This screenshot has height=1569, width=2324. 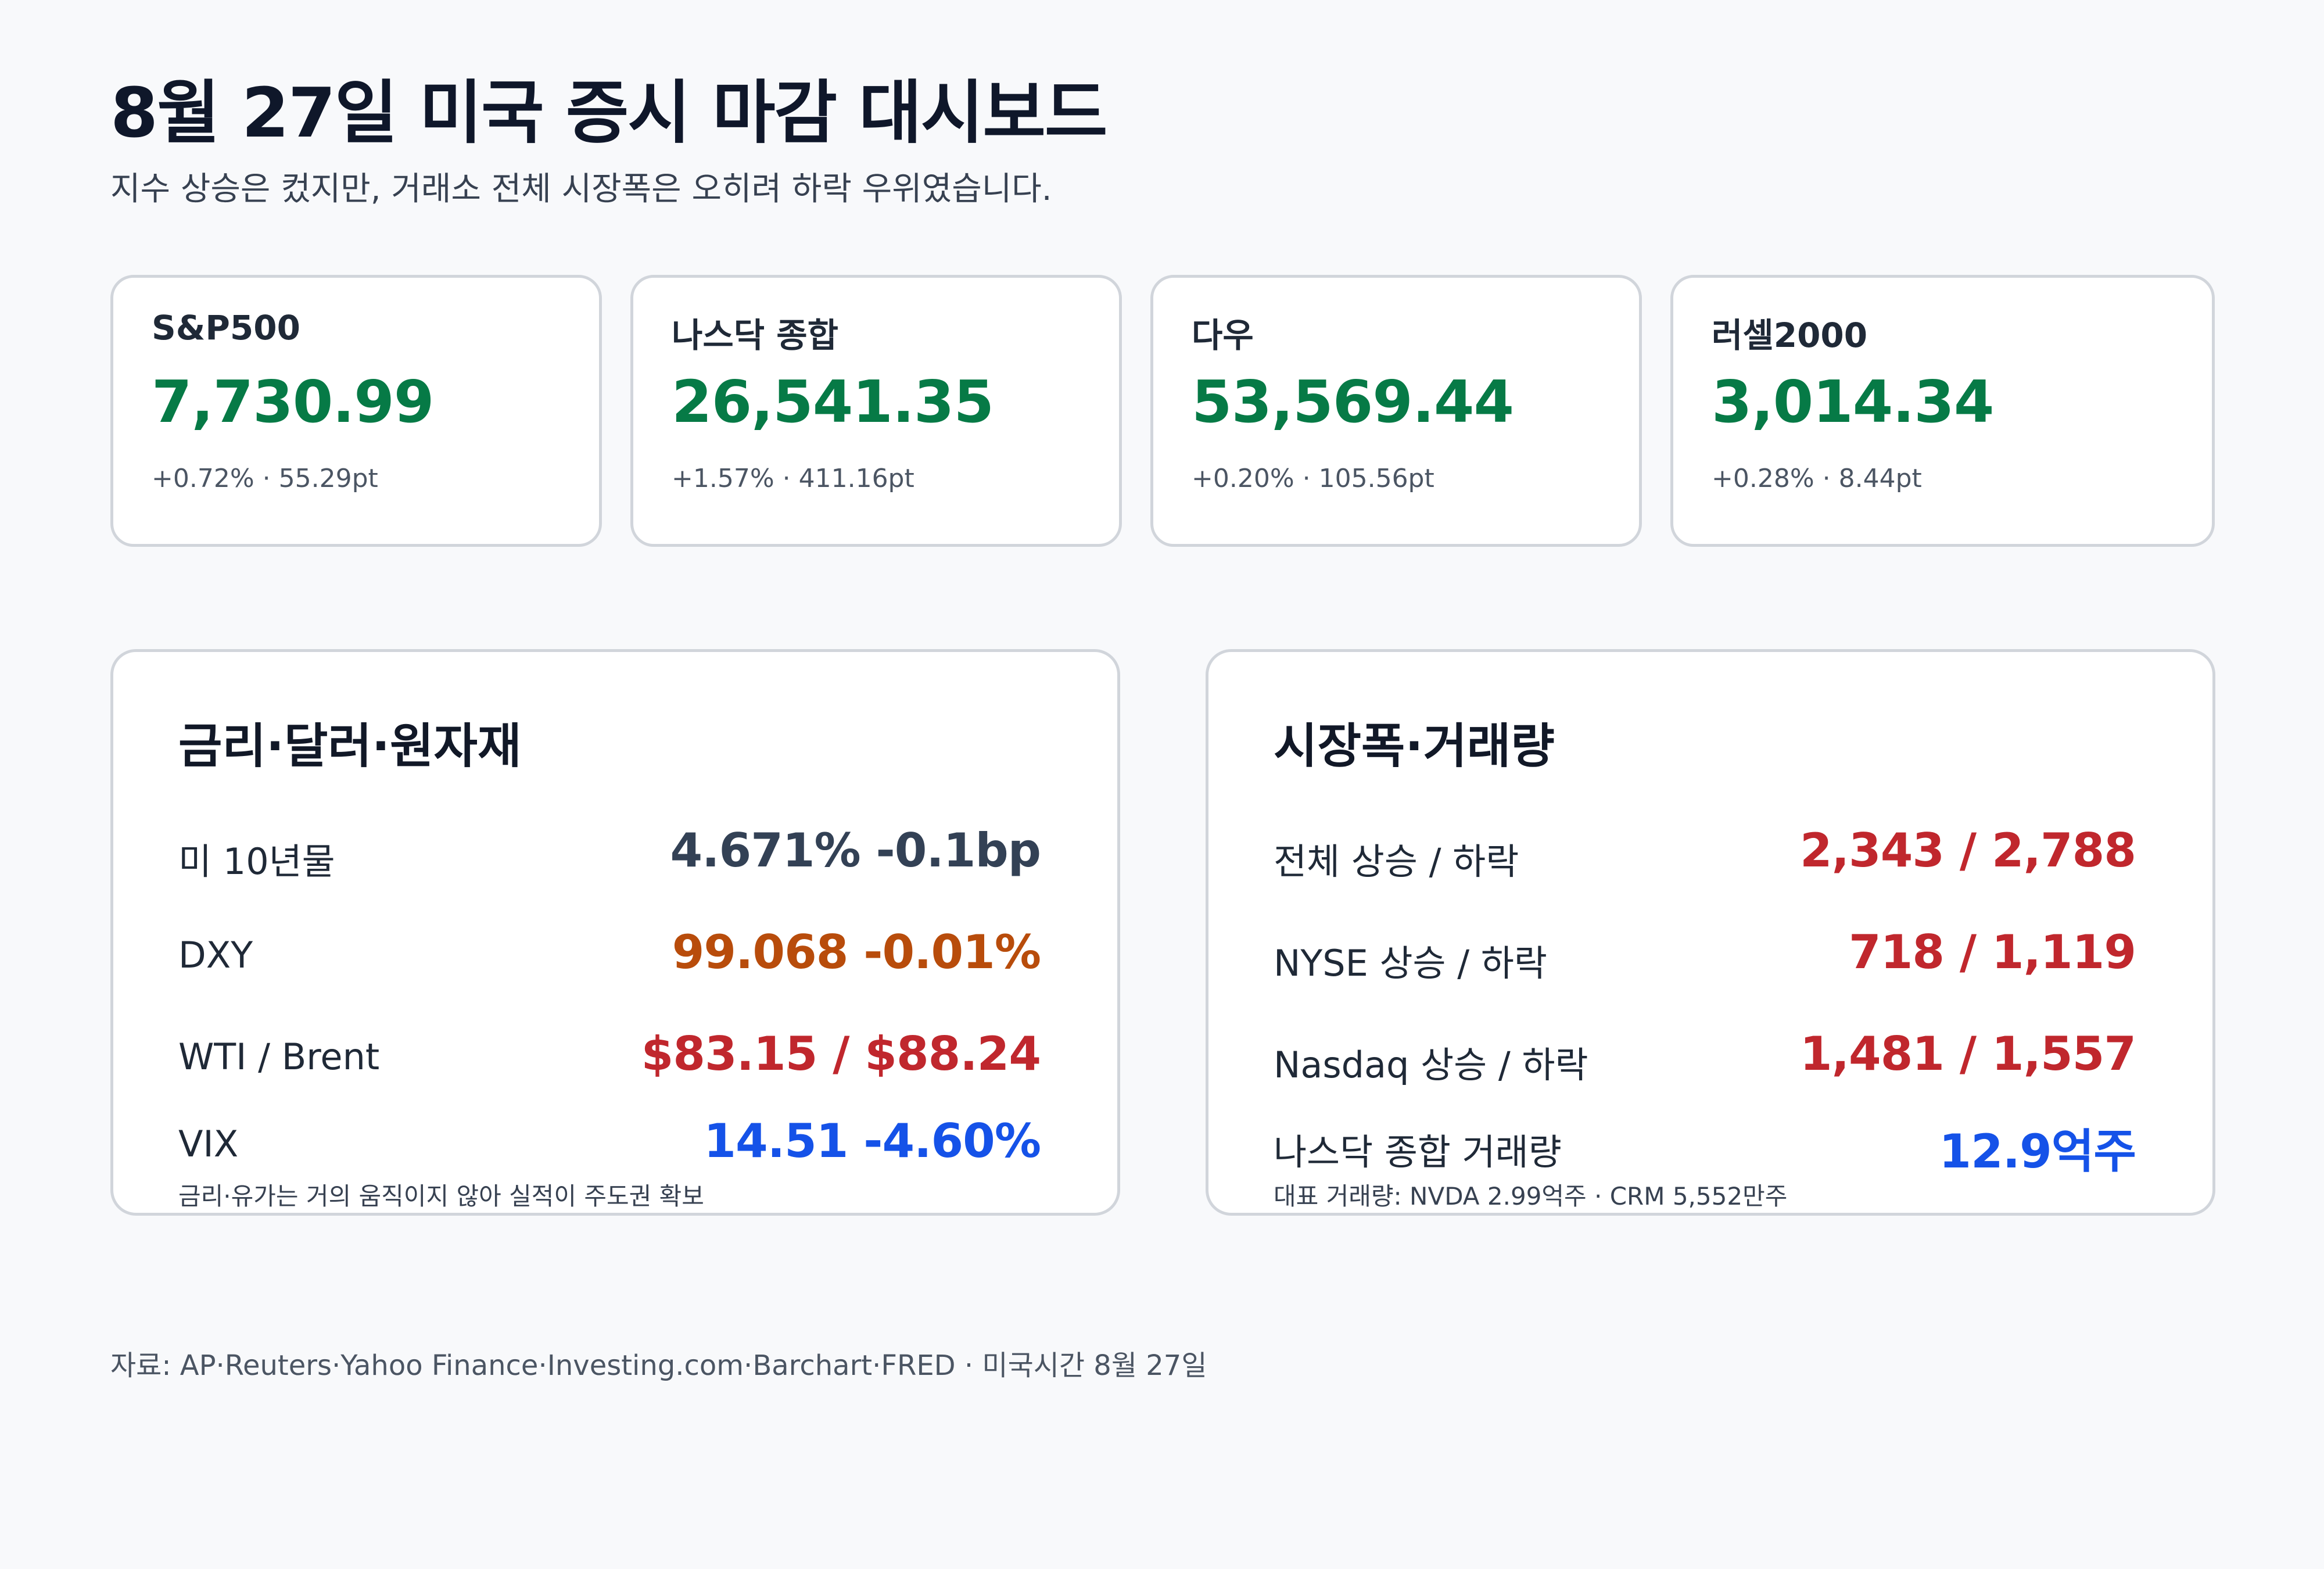 I want to click on index-change: +0.72% · 55.29pt, so click(x=265, y=479).